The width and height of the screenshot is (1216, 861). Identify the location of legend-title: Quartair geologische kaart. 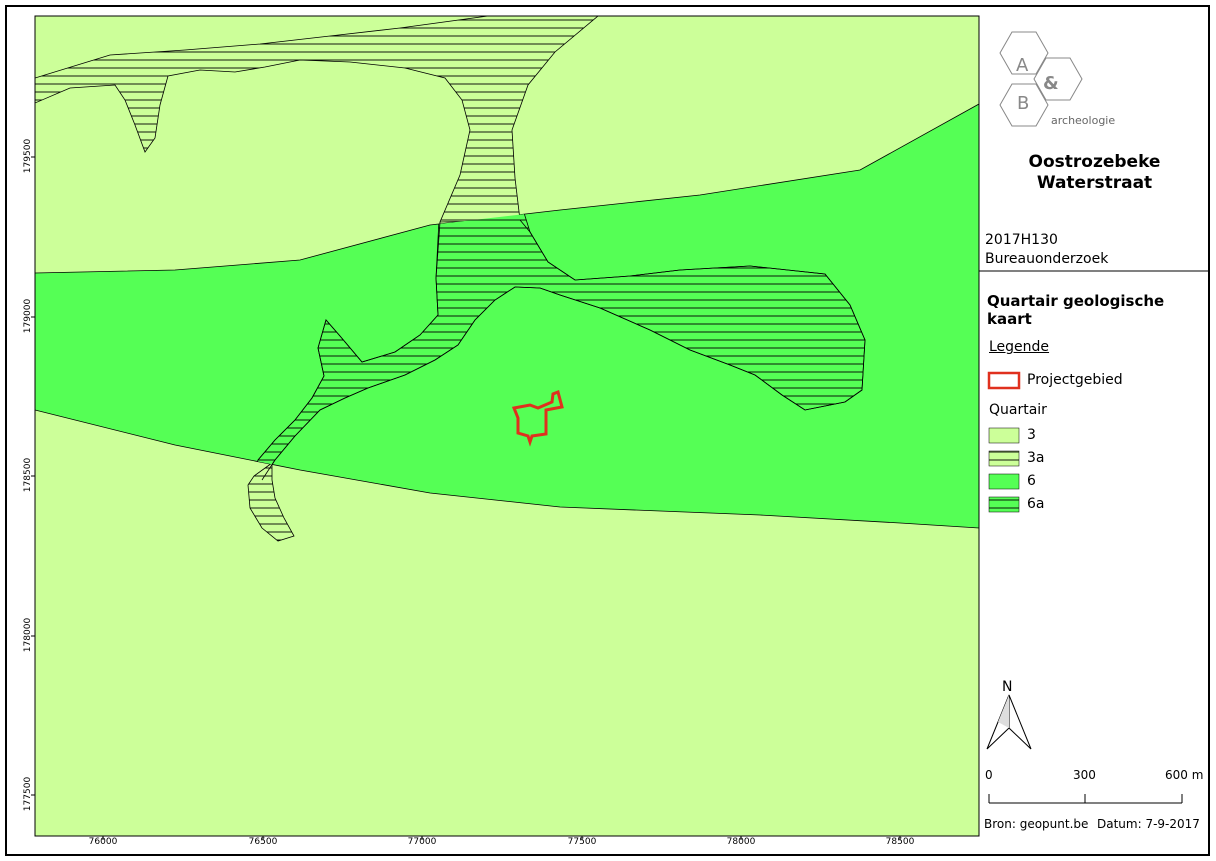
(1076, 310).